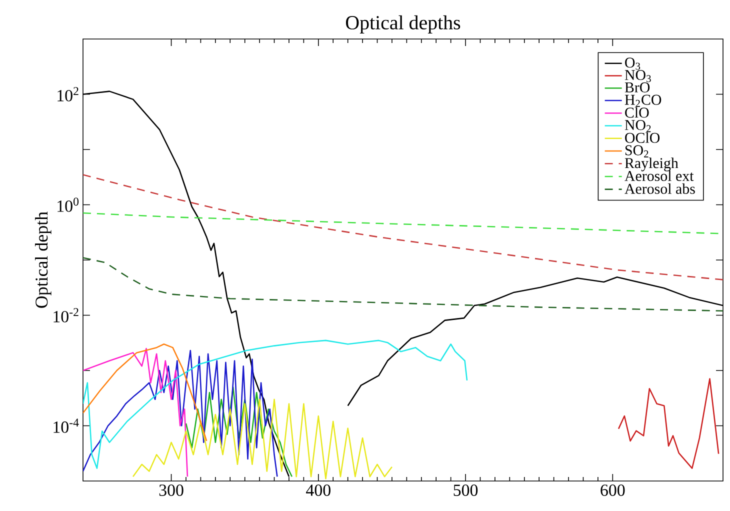 The height and width of the screenshot is (511, 730). I want to click on legend-label: NO$_{3}$, so click(637, 76).